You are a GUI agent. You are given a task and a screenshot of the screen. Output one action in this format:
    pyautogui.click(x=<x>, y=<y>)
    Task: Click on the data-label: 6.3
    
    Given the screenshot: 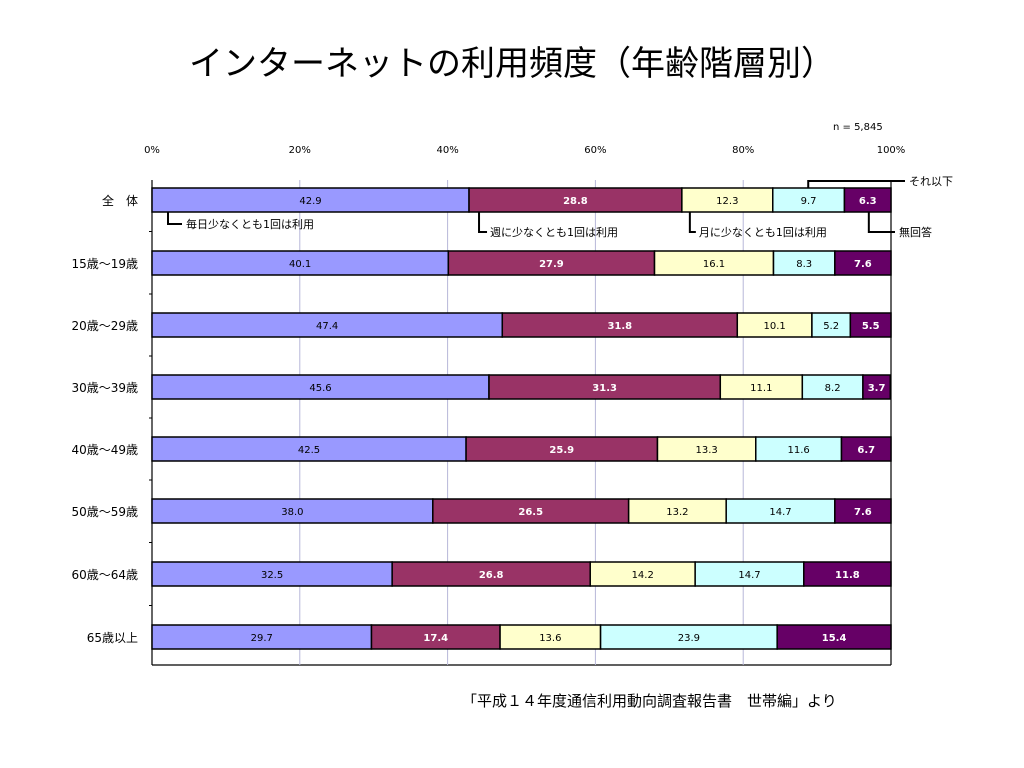 What is the action you would take?
    pyautogui.click(x=868, y=201)
    